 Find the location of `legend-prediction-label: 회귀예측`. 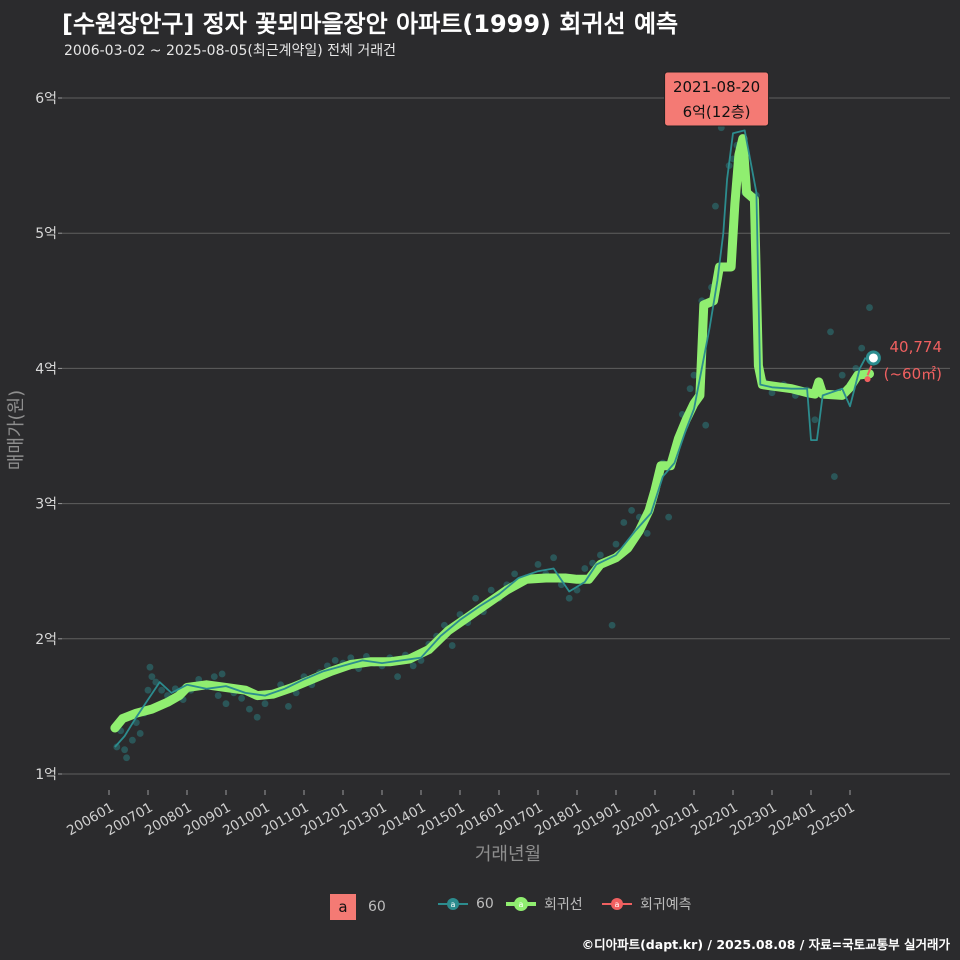

legend-prediction-label: 회귀예측 is located at coordinates (666, 905).